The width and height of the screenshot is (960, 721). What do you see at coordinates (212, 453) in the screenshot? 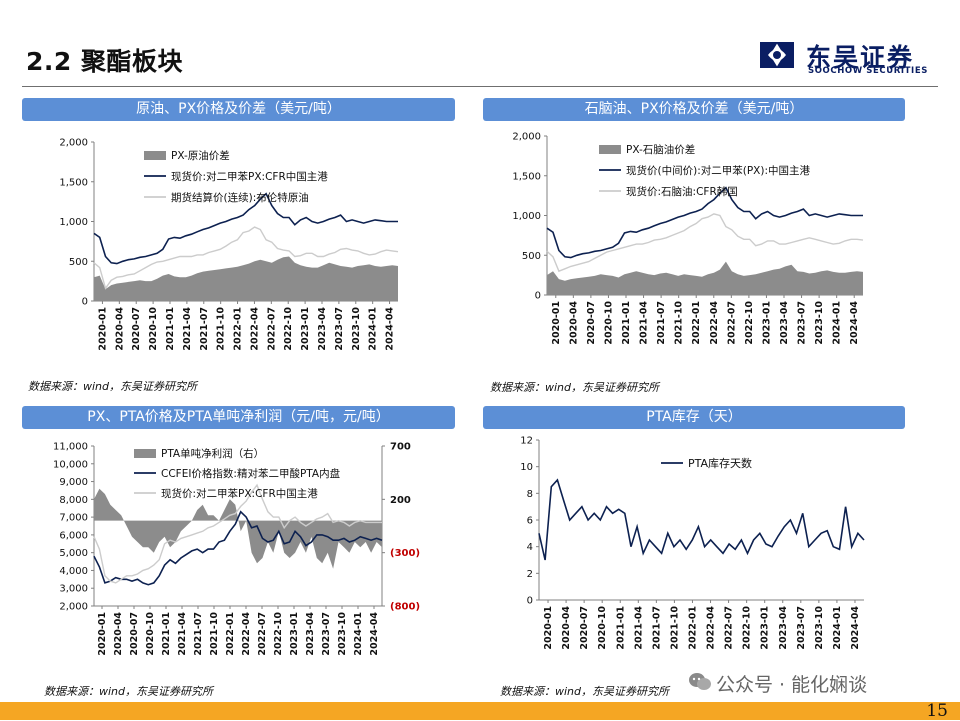
I see `legend-label: PTA单吨净利润（右）` at bounding box center [212, 453].